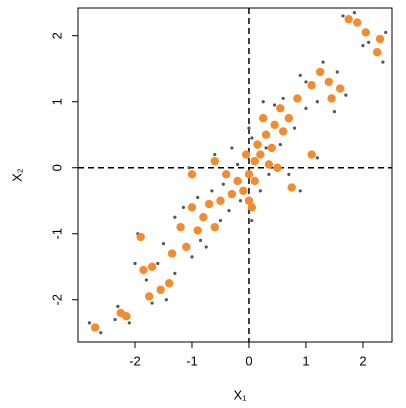  I want to click on y-tick-label: 2, so click(56, 35).